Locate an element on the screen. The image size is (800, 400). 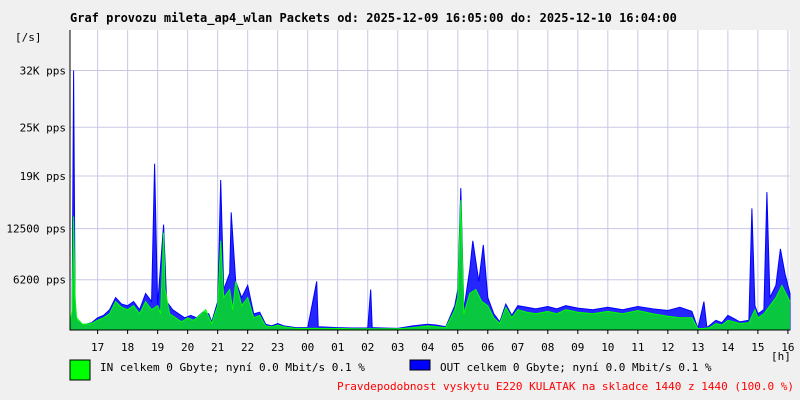
x-tick-label: 07 is located at coordinates (517, 347).